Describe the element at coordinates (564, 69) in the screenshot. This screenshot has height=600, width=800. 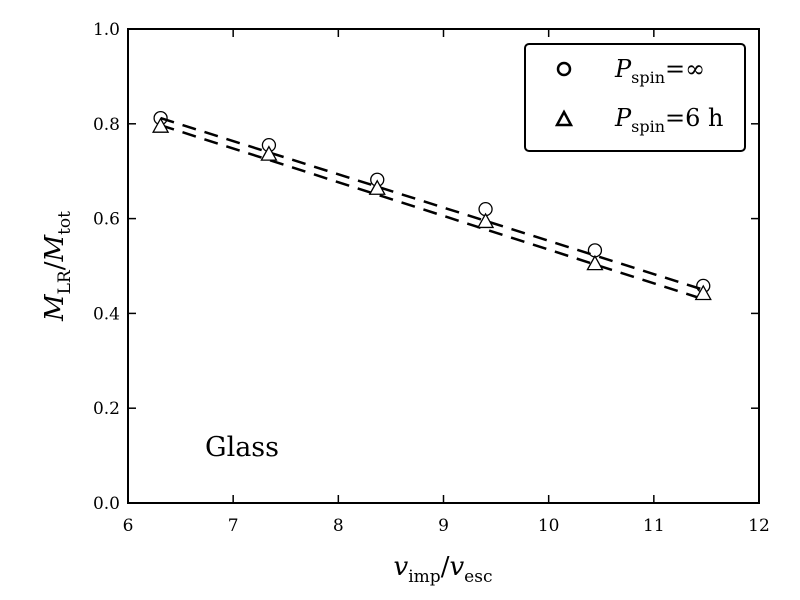
I see `legend-marker-circle` at that location.